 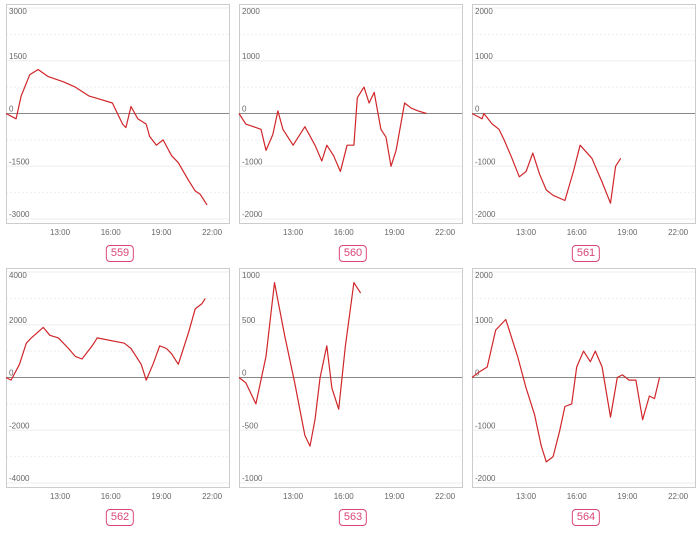 I want to click on y-tick-label: -4000, so click(x=19, y=478).